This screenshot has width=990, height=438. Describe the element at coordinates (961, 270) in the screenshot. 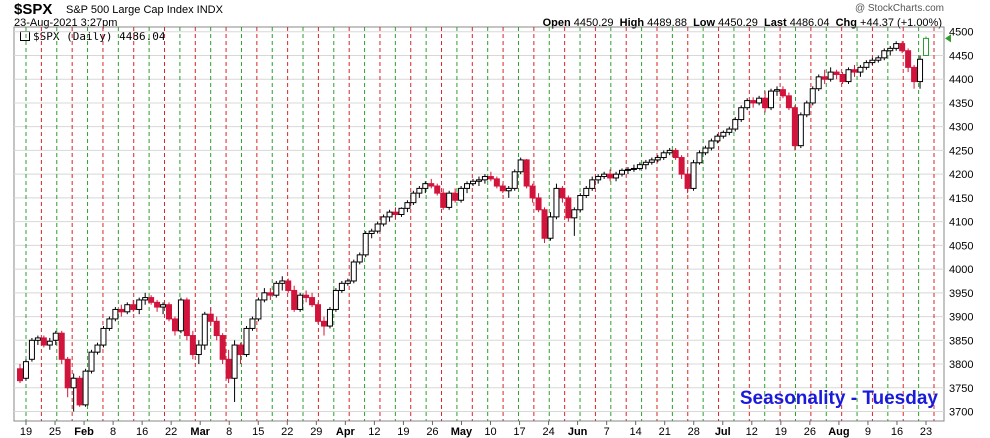

I see `y-tick-label: 4000` at that location.